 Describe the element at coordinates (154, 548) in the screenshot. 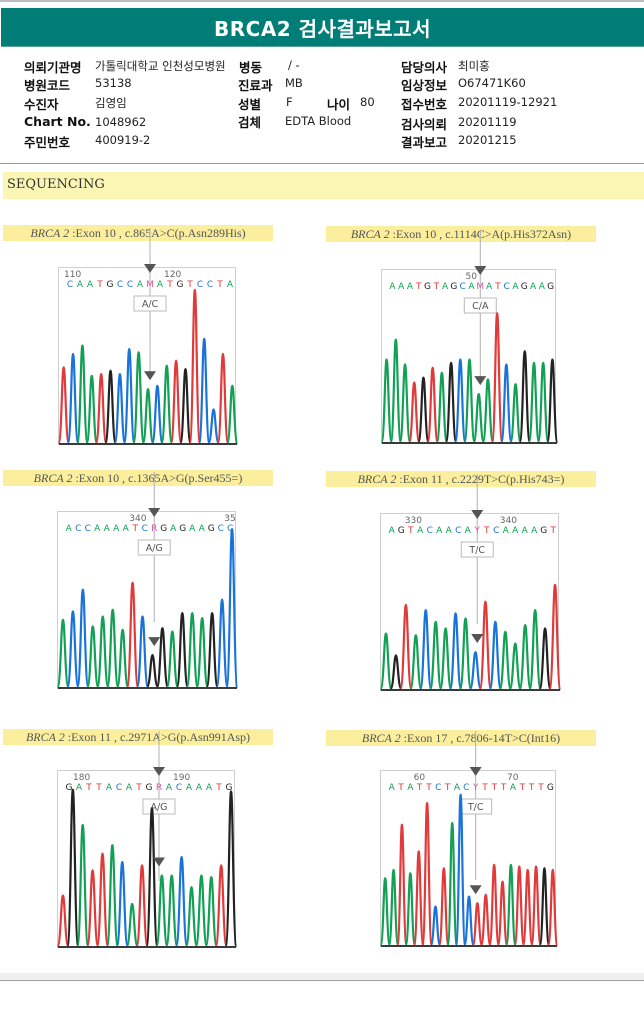

I see `genotype-label: A/G` at that location.